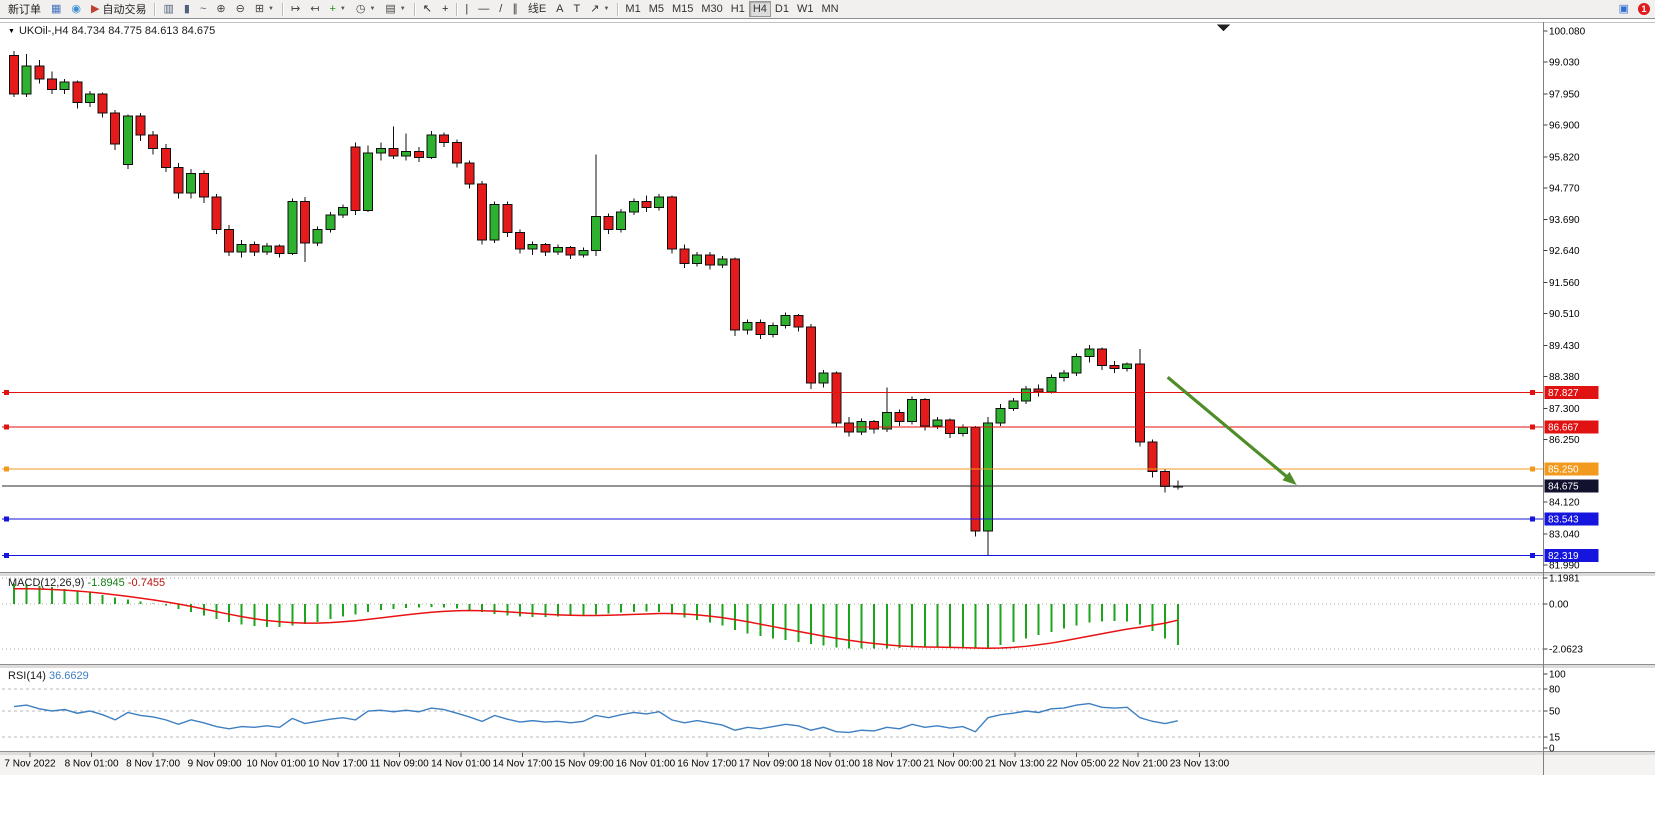 The width and height of the screenshot is (1655, 820). Describe the element at coordinates (427, 9) in the screenshot. I see `cursor-icon: ↖` at that location.